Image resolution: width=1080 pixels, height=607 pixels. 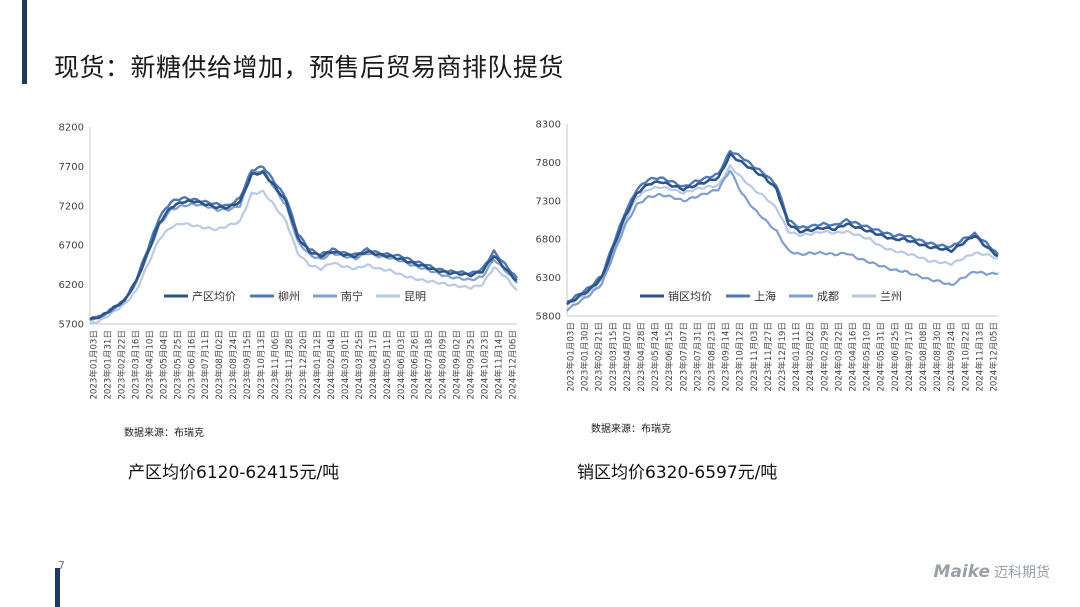 What do you see at coordinates (261, 365) in the screenshot?
I see `chart-1-x-tick: 2023年10月13日` at bounding box center [261, 365].